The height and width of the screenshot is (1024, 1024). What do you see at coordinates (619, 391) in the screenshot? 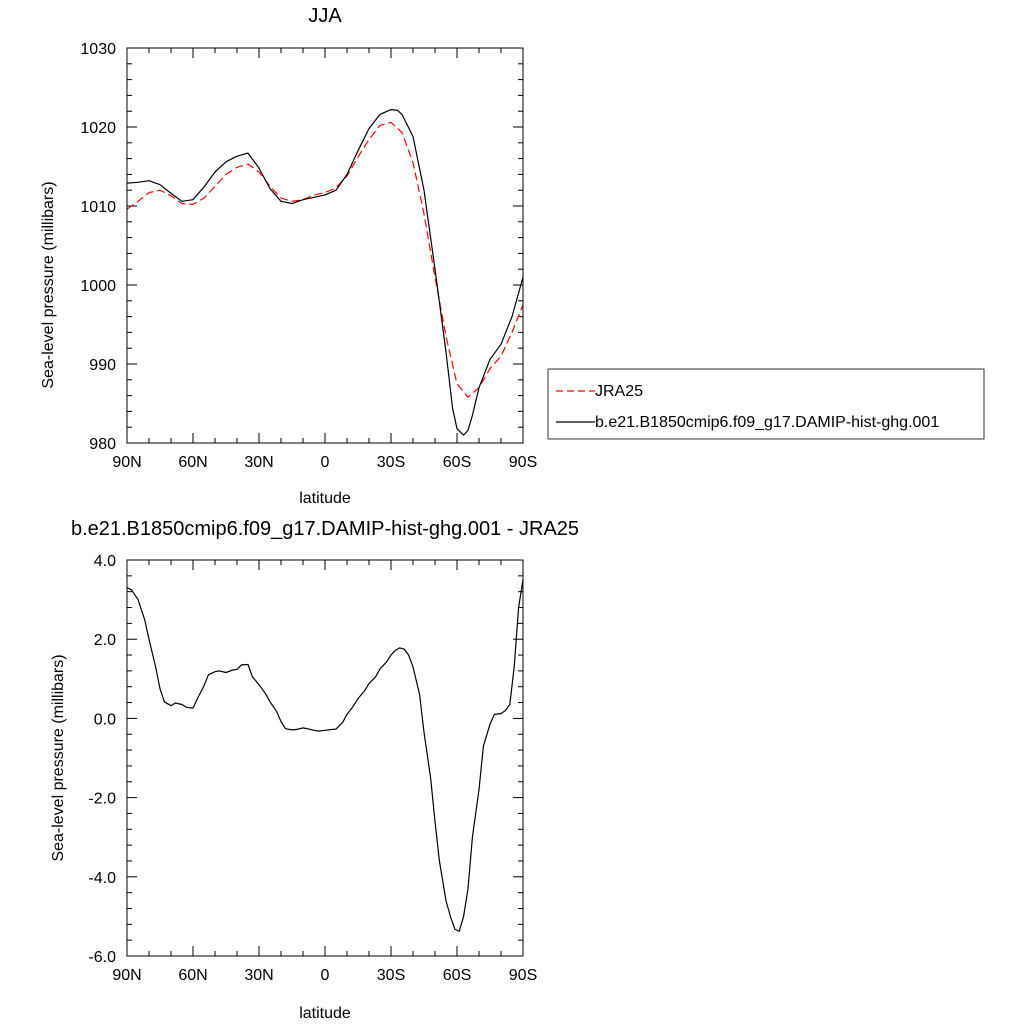
I see `legend-label-jra25: JRA25` at bounding box center [619, 391].